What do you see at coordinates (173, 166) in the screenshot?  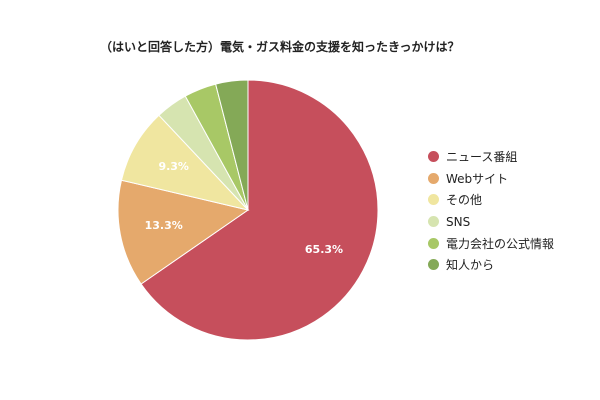 I see `pie-data-label-2: 9.3%` at bounding box center [173, 166].